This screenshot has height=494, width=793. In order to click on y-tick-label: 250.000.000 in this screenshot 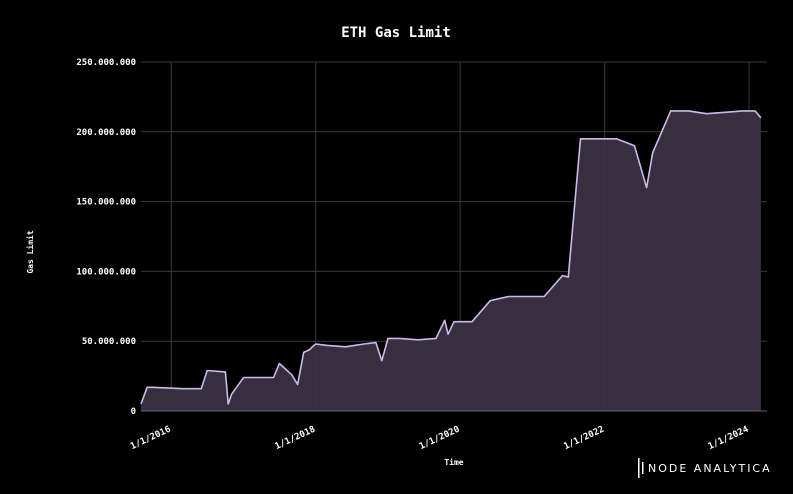, I will do `click(106, 63)`.